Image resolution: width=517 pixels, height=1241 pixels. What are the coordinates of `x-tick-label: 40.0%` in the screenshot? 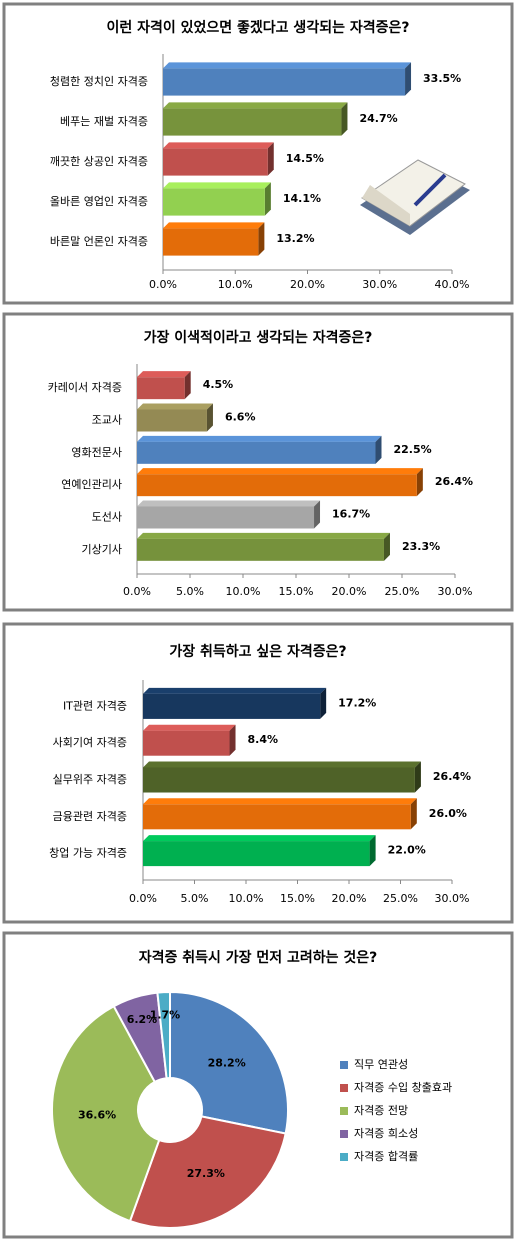 It's located at (452, 284).